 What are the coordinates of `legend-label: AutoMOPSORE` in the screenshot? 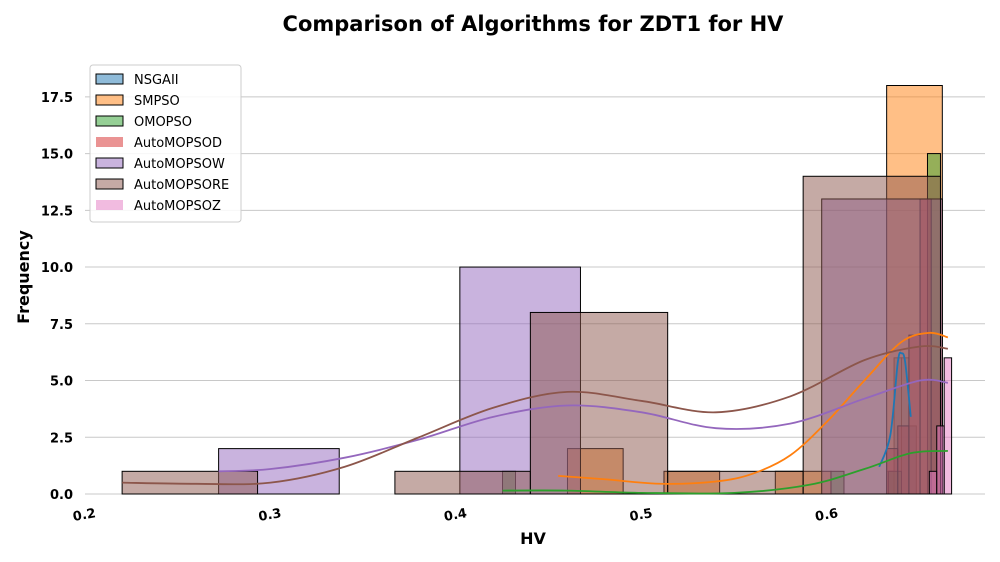 It's located at (181, 185).